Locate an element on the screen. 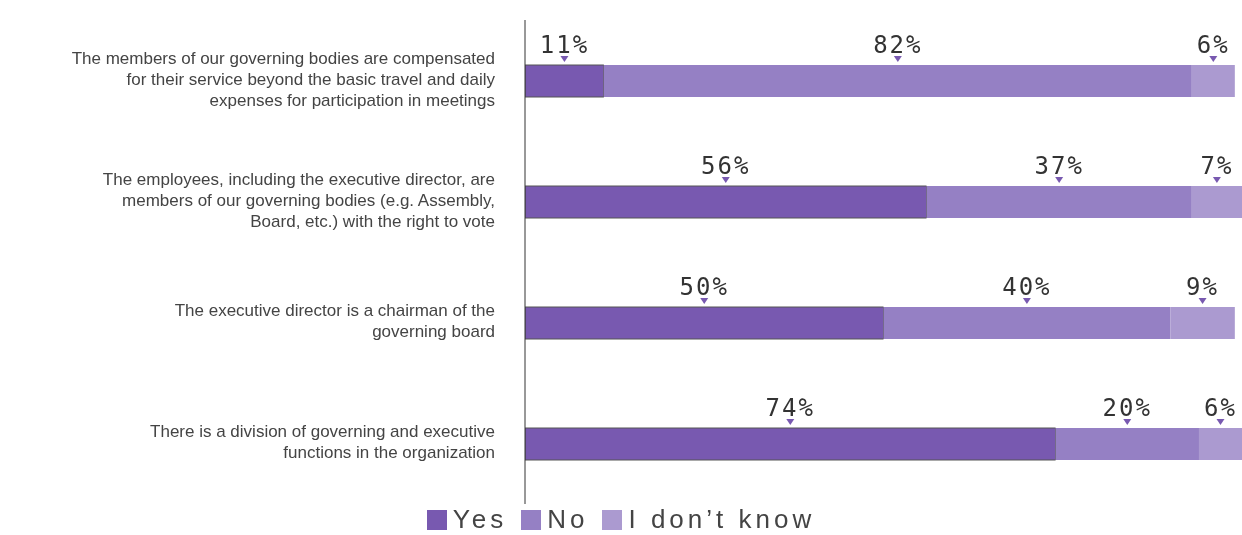  data-label: 11% is located at coordinates (564, 45).